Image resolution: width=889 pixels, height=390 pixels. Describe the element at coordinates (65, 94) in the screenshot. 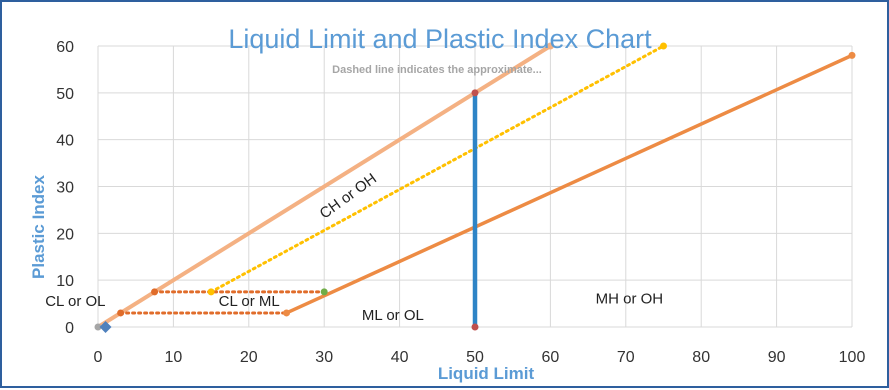

I see `y-tick-label-5: 50` at that location.